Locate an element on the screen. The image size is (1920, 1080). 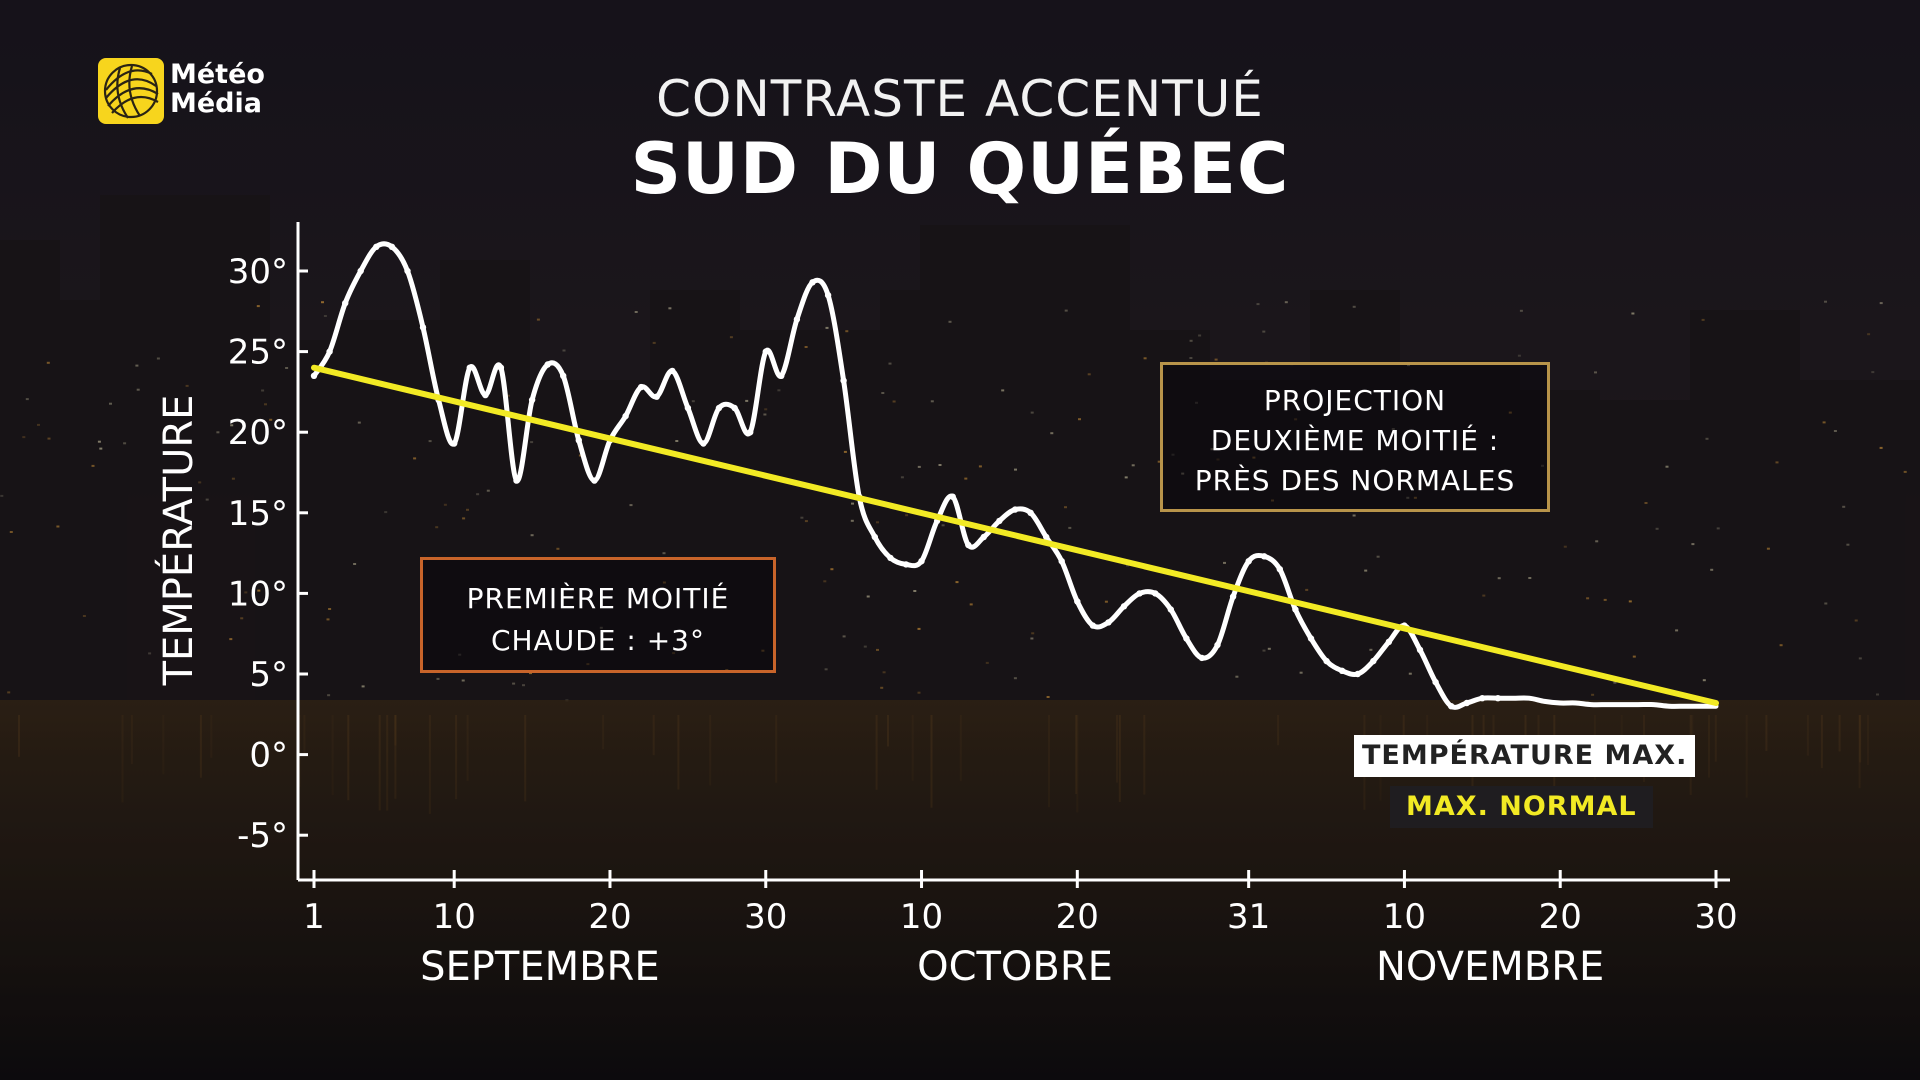
y-tick-label: 30° is located at coordinates (258, 272).